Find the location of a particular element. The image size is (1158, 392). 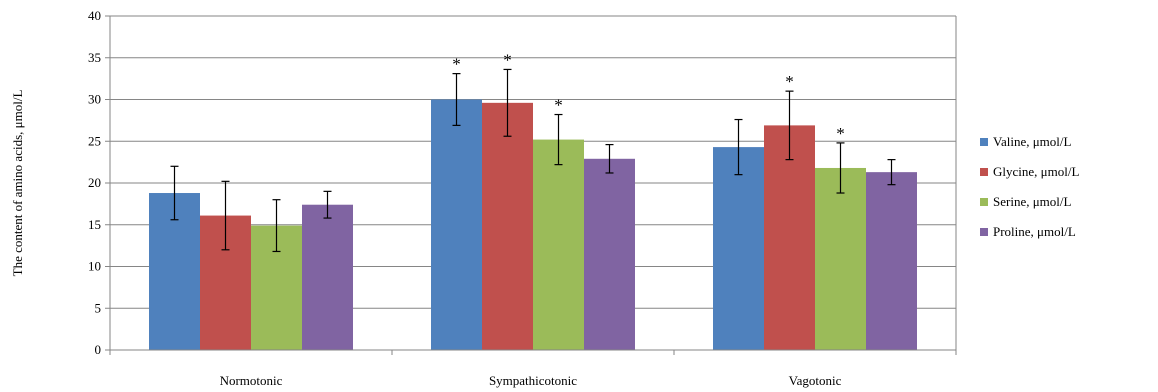

y-tick-label: 20 is located at coordinates (94, 182).